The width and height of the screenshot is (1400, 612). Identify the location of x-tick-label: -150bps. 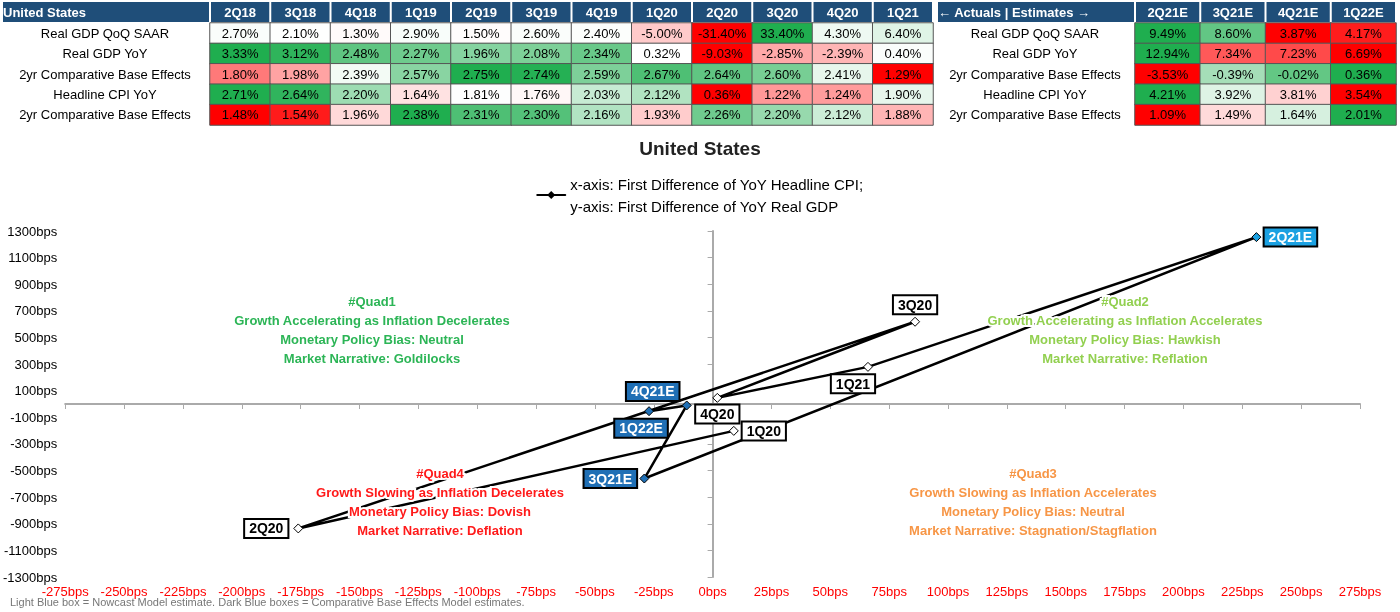
(359, 591).